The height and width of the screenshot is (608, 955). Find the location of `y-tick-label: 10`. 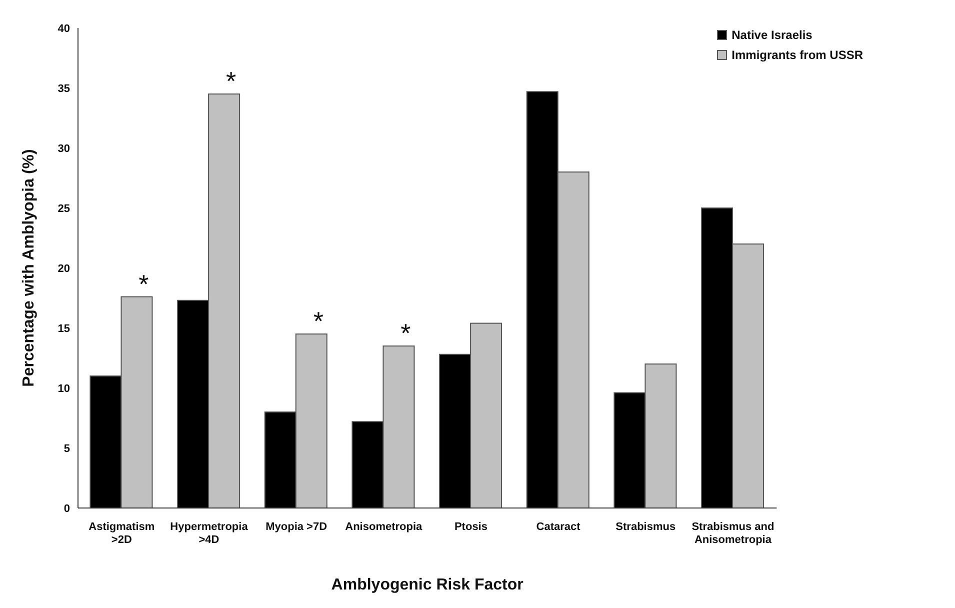

y-tick-label: 10 is located at coordinates (64, 388).